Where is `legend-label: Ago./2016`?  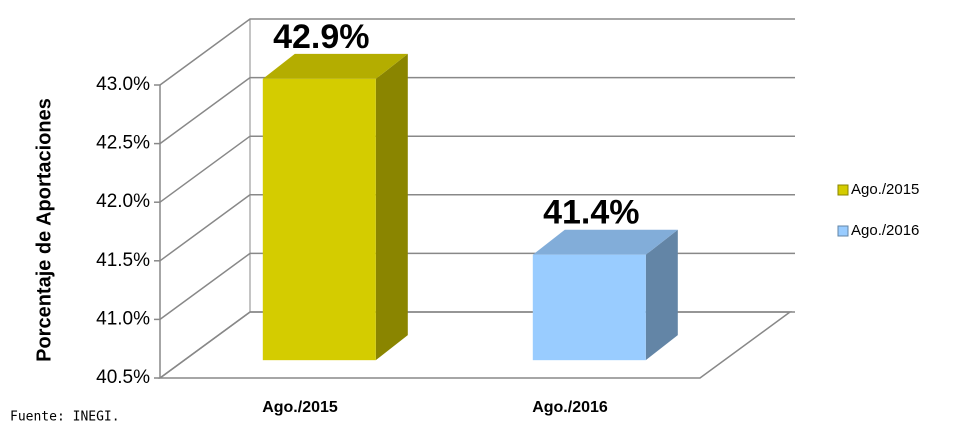 legend-label: Ago./2016 is located at coordinates (885, 230).